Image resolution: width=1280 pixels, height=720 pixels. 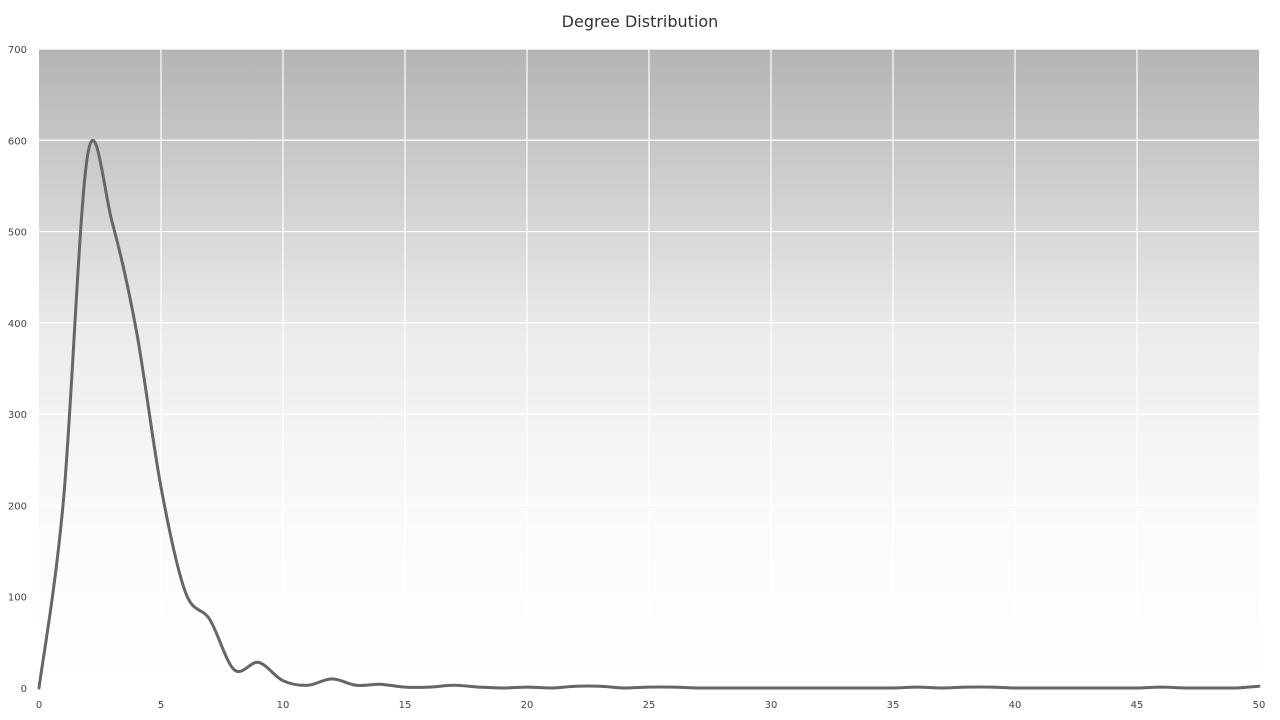 What do you see at coordinates (39, 705) in the screenshot?
I see `x-tick-label: 0` at bounding box center [39, 705].